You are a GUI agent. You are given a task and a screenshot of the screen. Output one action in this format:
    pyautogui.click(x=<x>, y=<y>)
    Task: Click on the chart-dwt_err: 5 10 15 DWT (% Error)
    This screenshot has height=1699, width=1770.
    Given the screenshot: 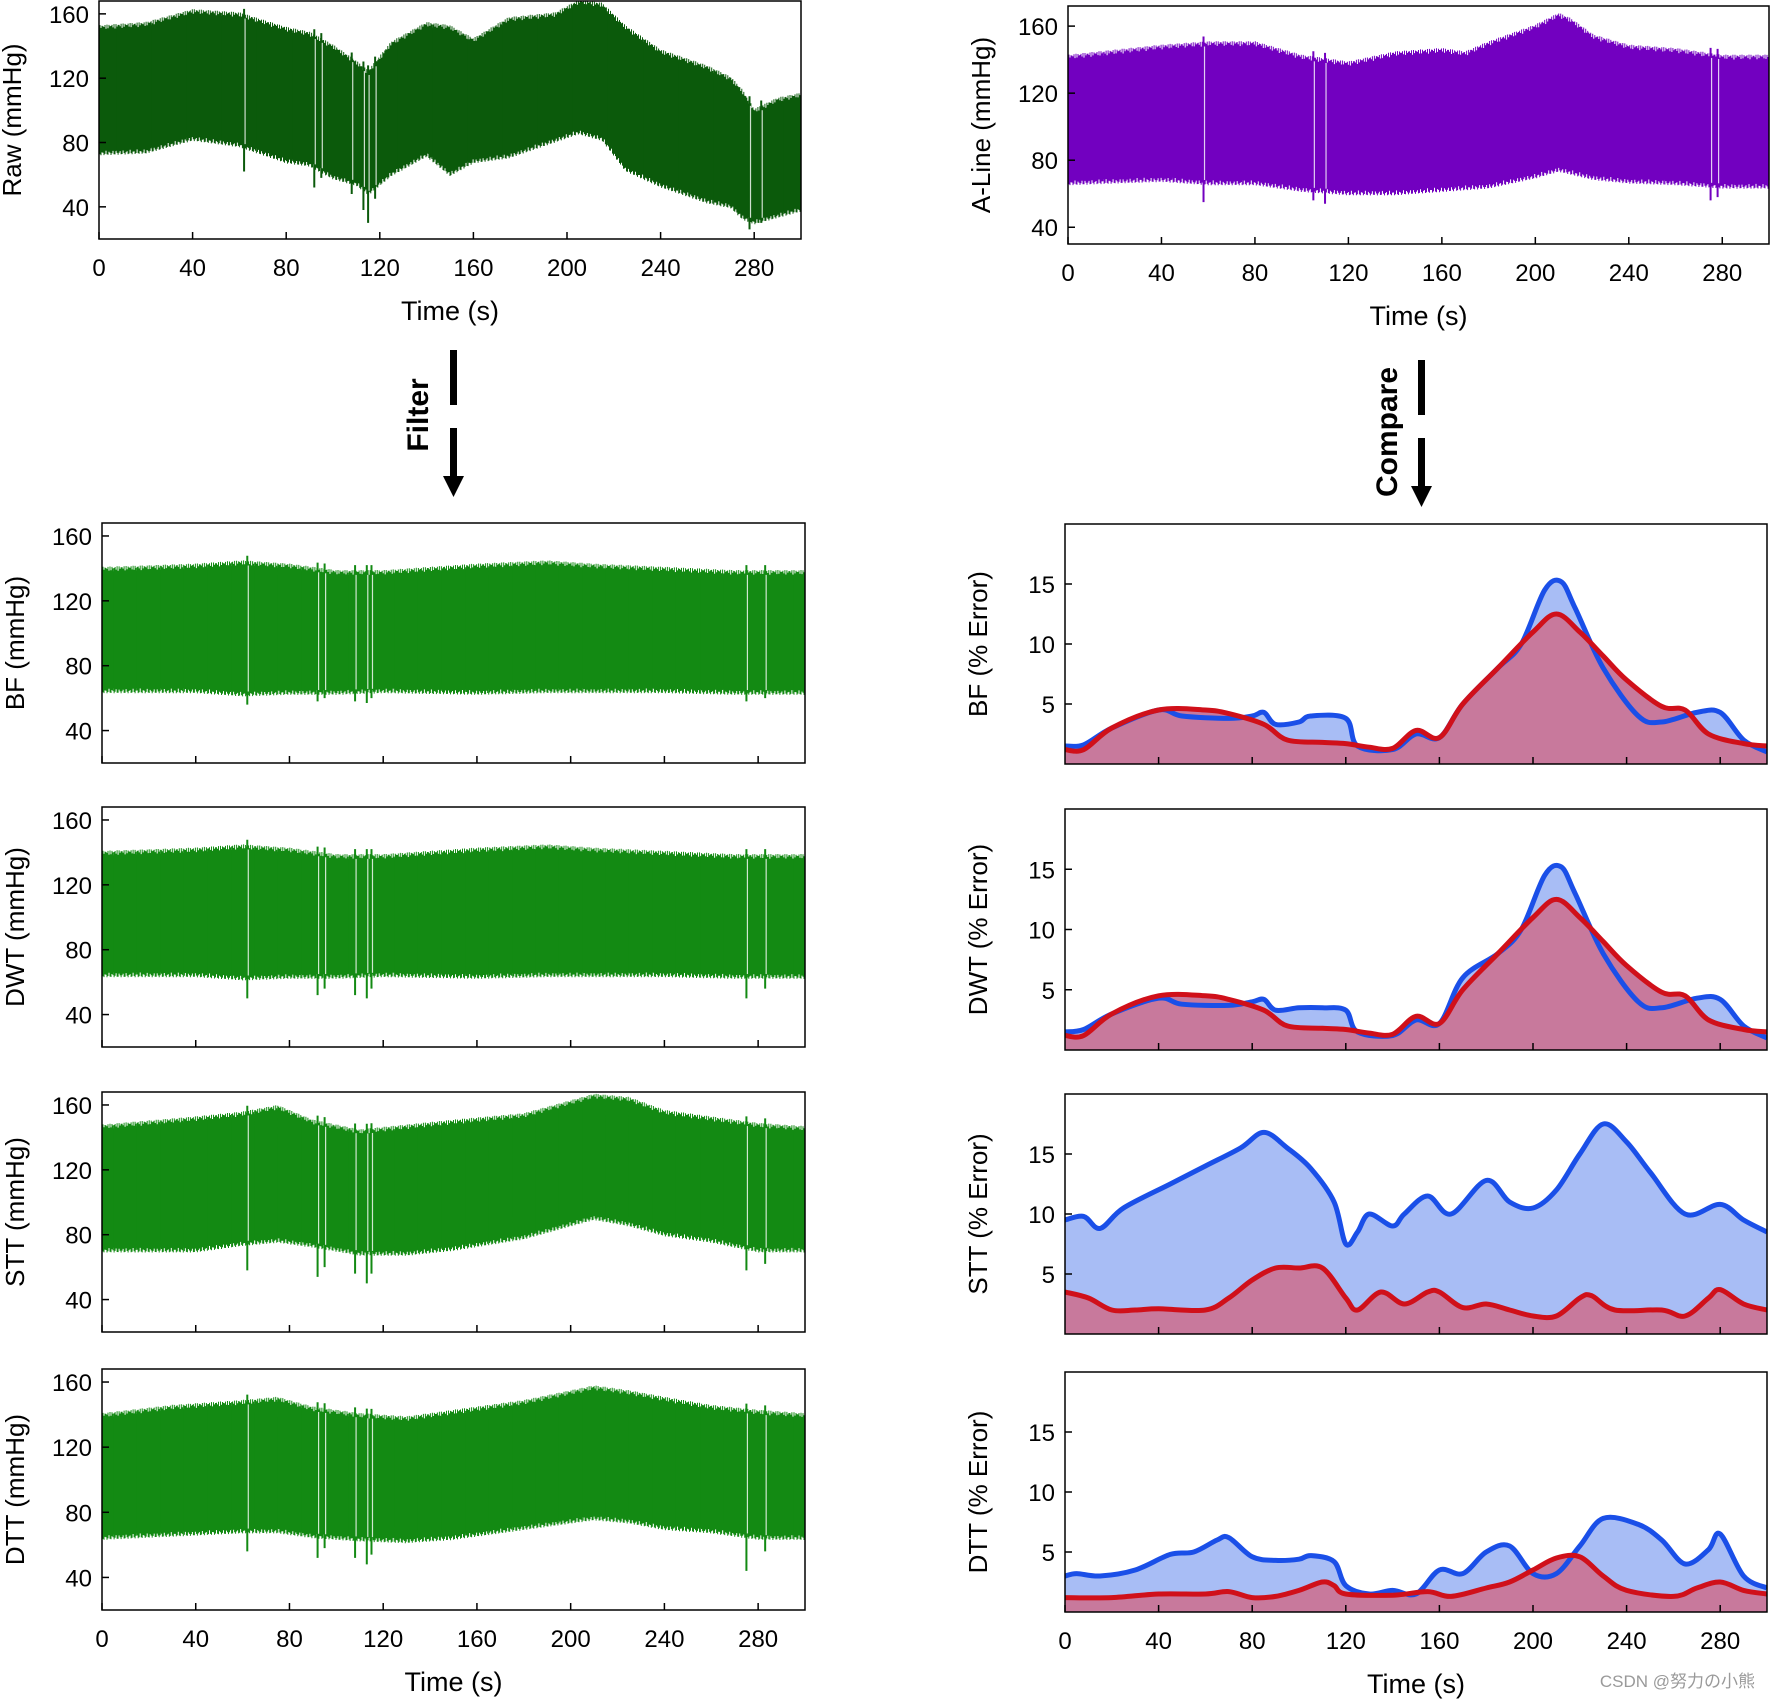 What is the action you would take?
    pyautogui.click(x=1365, y=929)
    